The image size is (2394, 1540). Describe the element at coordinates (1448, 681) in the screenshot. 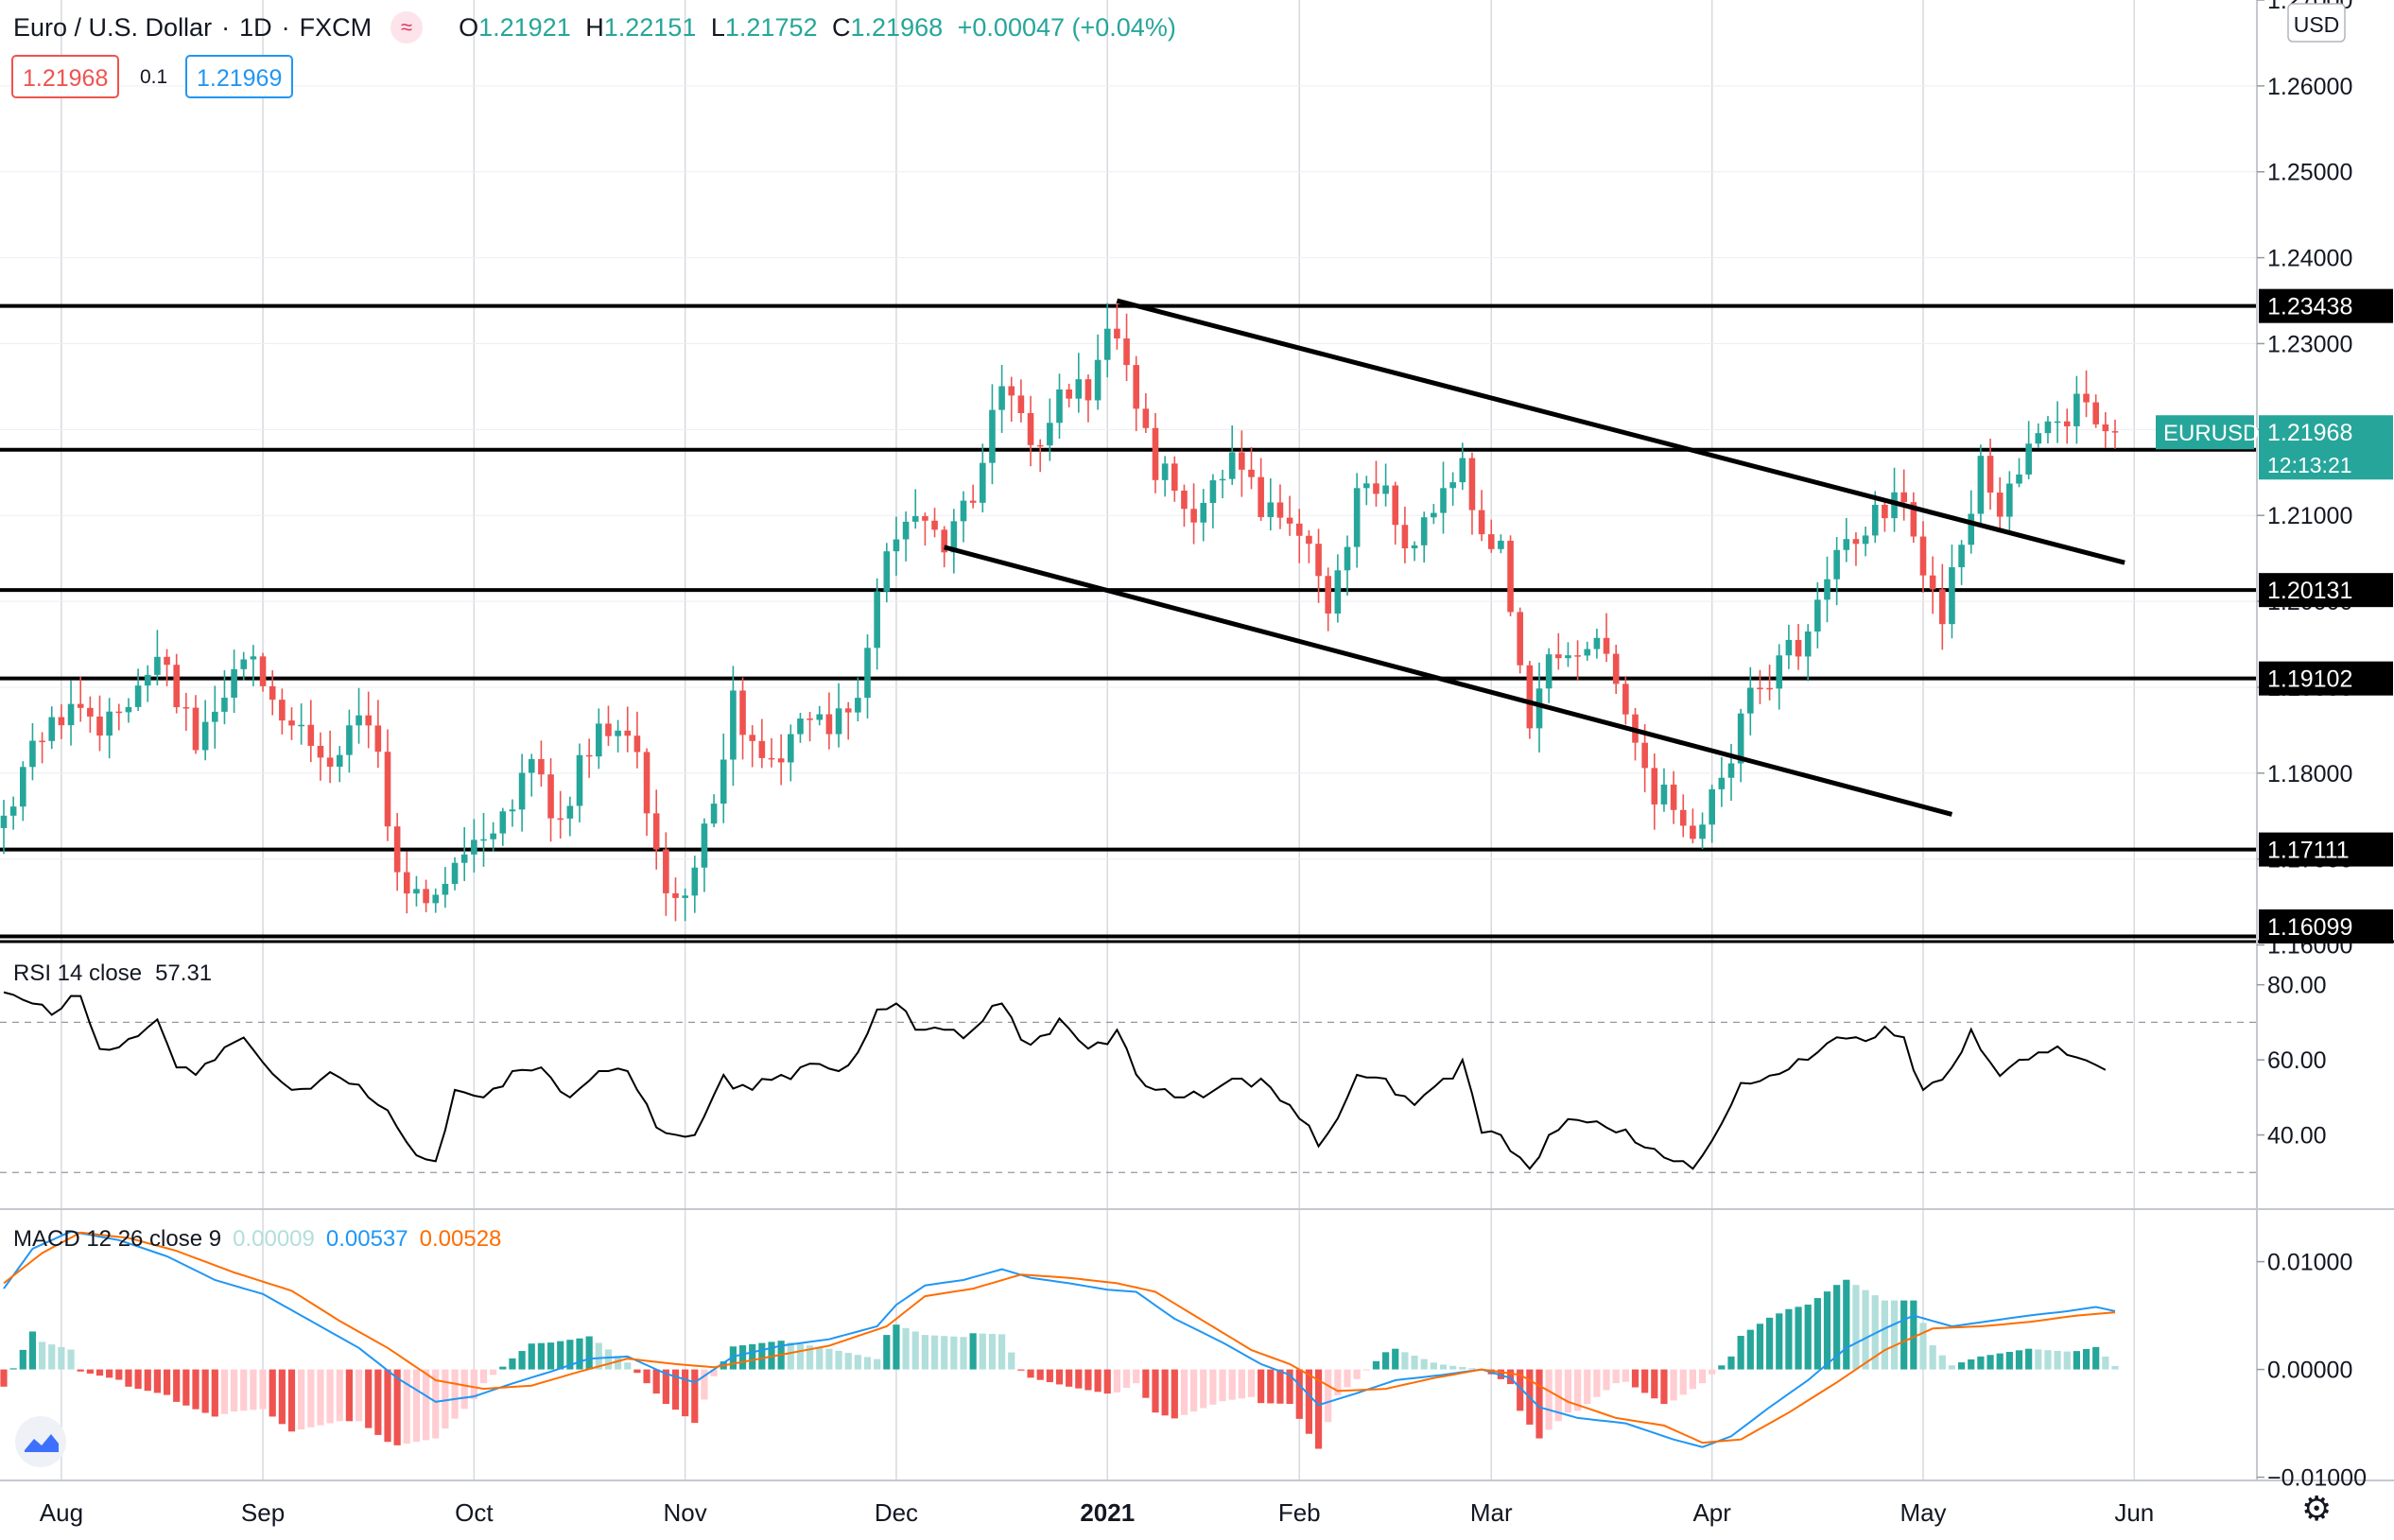

I see `channel-lower-trendline` at that location.